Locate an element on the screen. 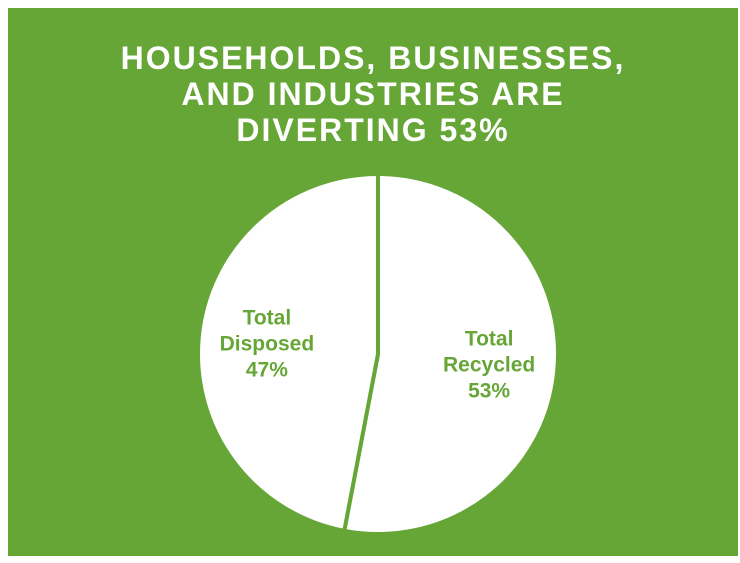 The height and width of the screenshot is (563, 740). slice-label-recycled: Total Recycled 53% is located at coordinates (489, 365).